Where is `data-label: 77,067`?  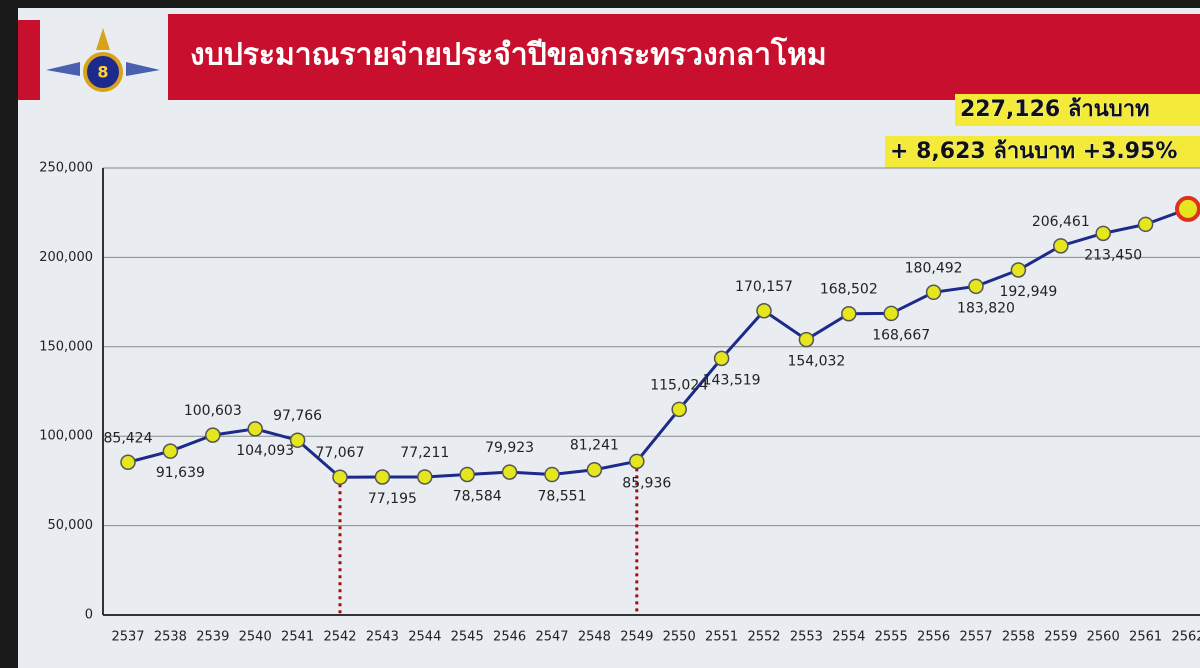
data-label: 77,067 is located at coordinates (340, 453).